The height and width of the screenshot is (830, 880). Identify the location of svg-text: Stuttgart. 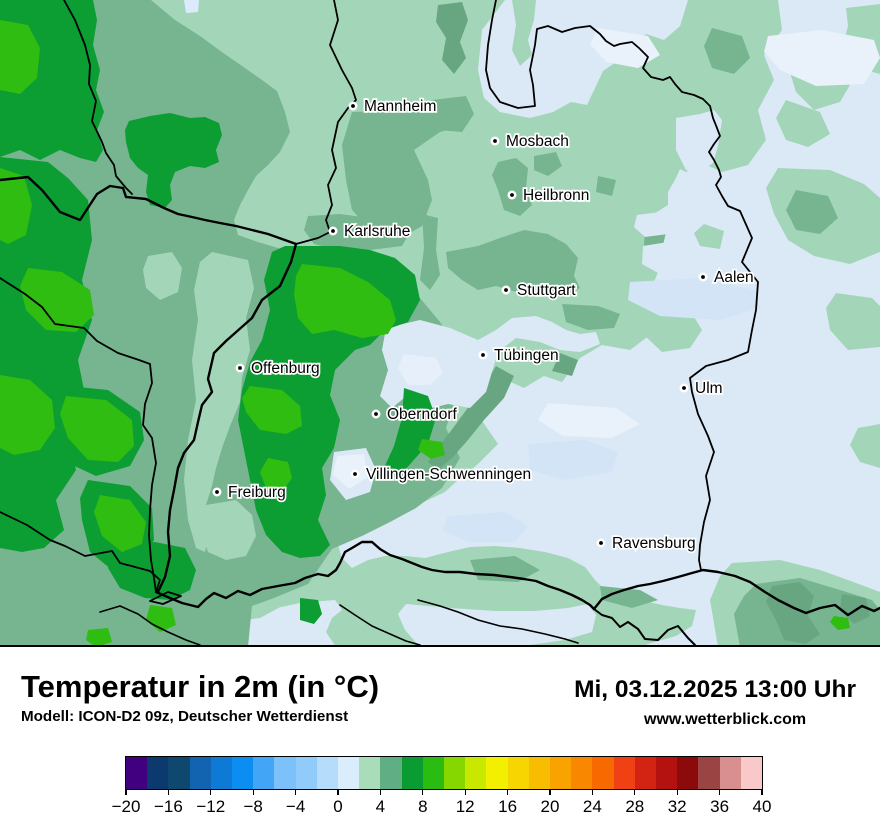
(546, 290).